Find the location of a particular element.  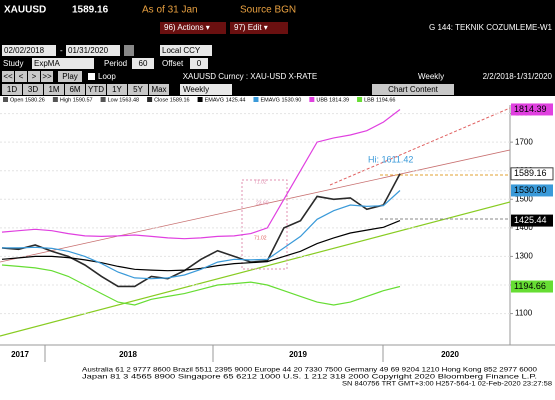

offset: 0 is located at coordinates (199, 63).